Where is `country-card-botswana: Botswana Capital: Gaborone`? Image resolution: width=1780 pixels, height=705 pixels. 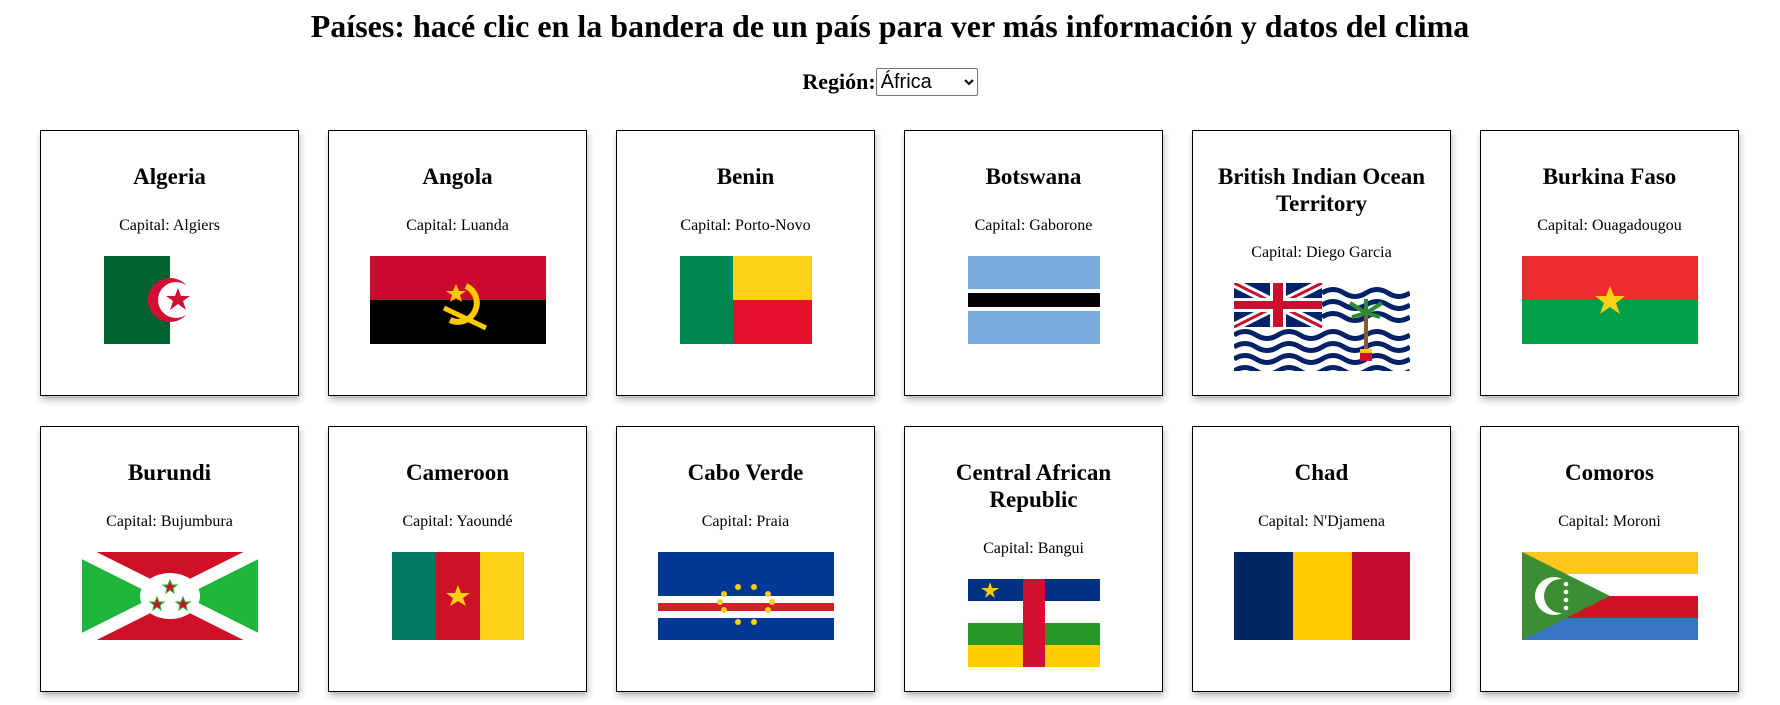
country-card-botswana: Botswana Capital: Gaborone is located at coordinates (1033, 263).